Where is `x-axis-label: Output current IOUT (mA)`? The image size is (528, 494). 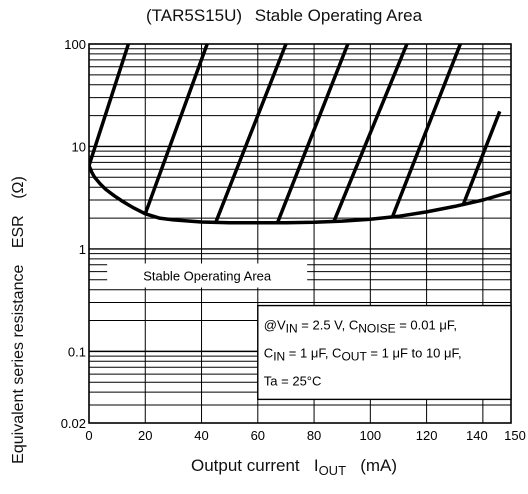 x-axis-label: Output current IOUT (mA) is located at coordinates (264, 467).